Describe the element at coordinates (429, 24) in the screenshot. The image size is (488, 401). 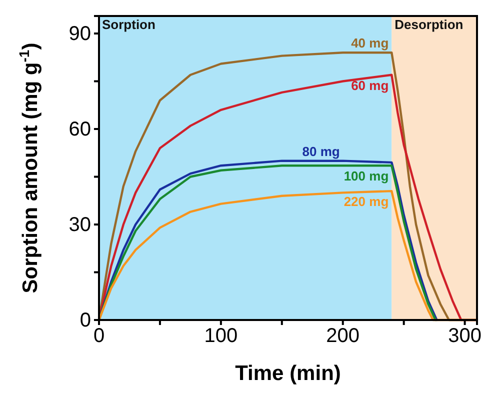
I see `band-label: Desorption` at that location.